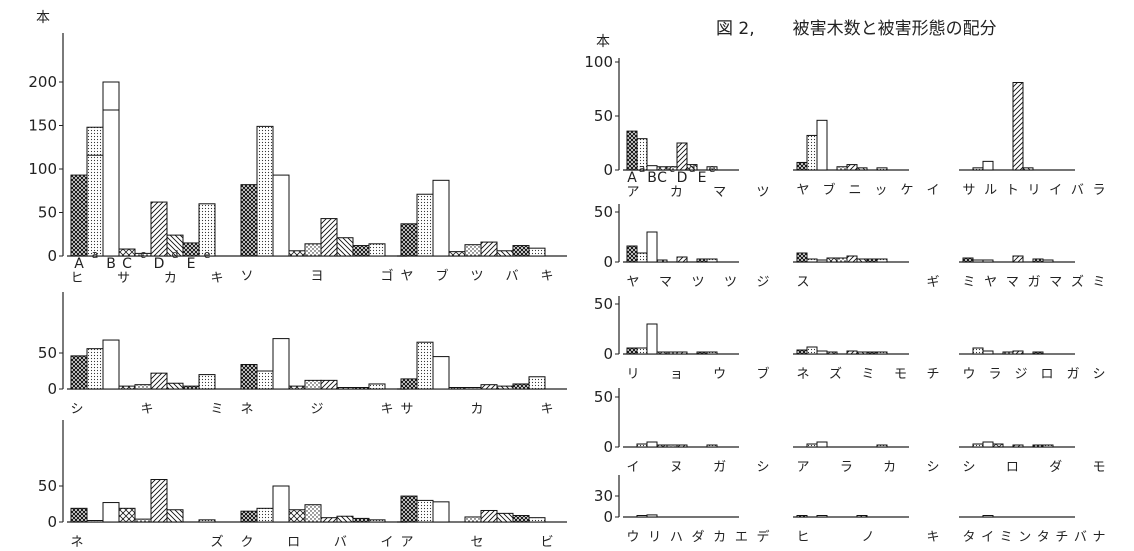 The height and width of the screenshot is (551, 1134). I want to click on species-char: ツ, so click(762, 192).